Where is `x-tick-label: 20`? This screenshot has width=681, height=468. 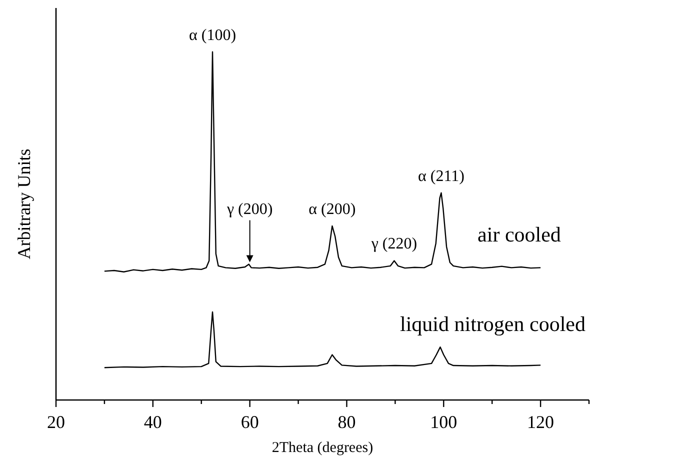 x-tick-label: 20 is located at coordinates (56, 422).